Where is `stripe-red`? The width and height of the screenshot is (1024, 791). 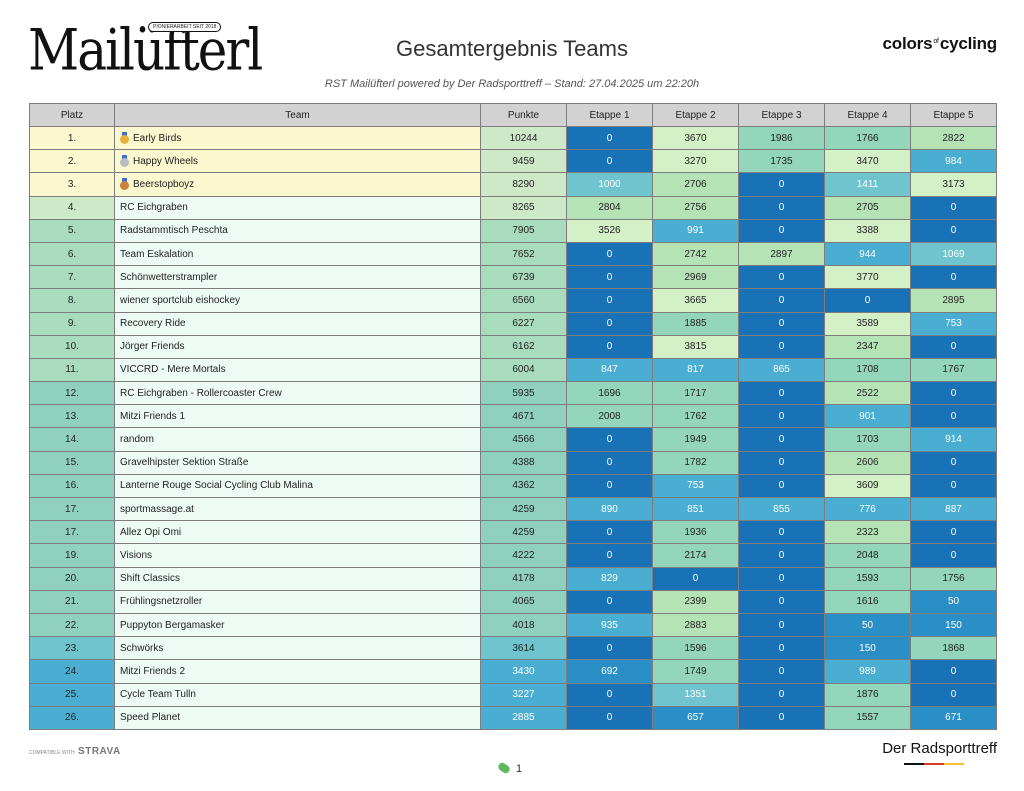 stripe-red is located at coordinates (934, 764).